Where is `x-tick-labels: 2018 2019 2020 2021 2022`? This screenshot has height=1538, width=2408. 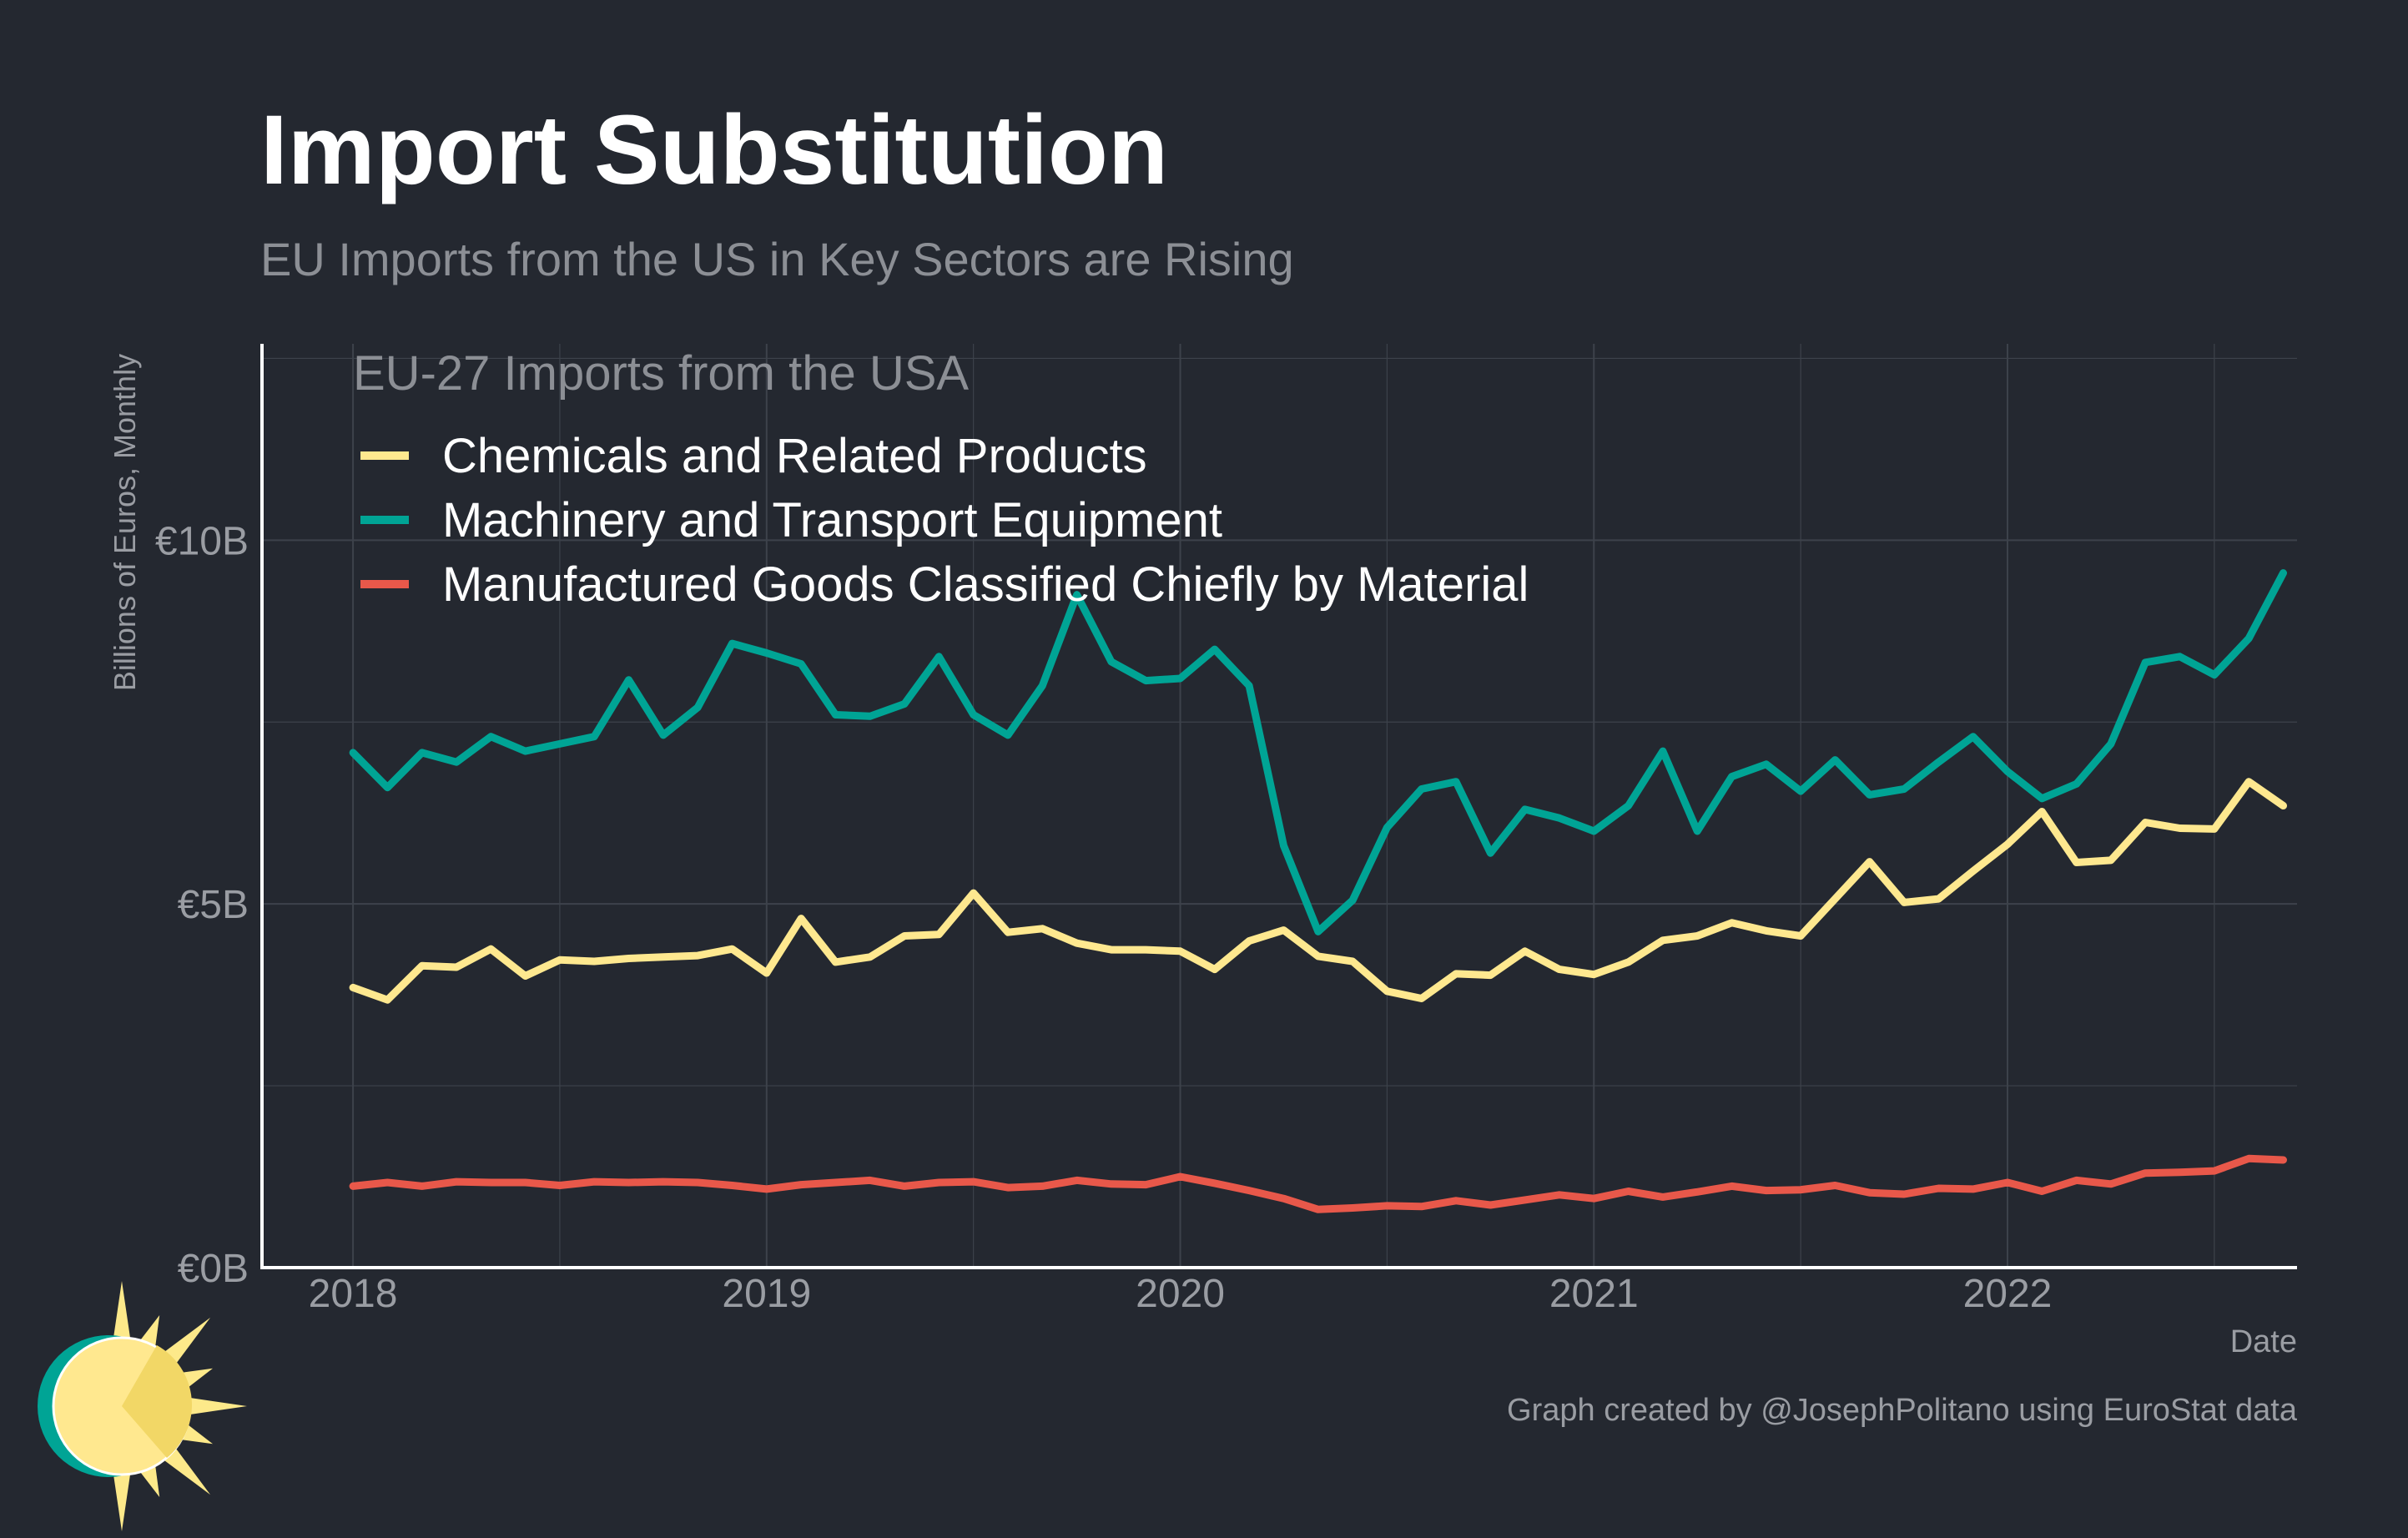
x-tick-labels: 2018 2019 2020 2021 2022 is located at coordinates (1181, 1294).